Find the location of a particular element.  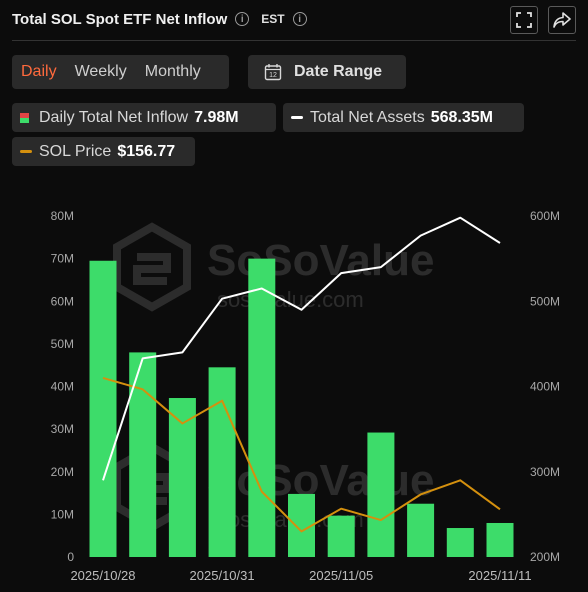

calendar-icon: 12 is located at coordinates (273, 72).